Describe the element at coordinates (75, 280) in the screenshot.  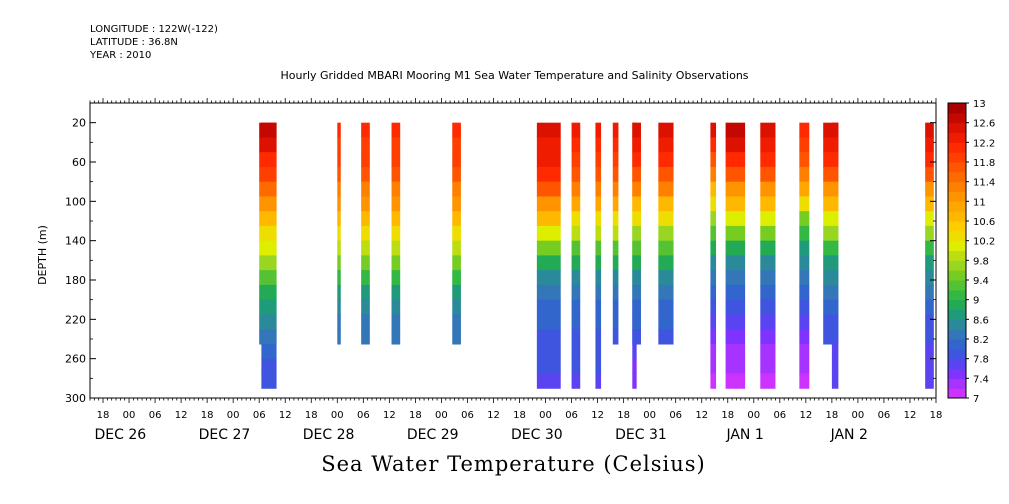
I see `y-tick-label: 180` at that location.